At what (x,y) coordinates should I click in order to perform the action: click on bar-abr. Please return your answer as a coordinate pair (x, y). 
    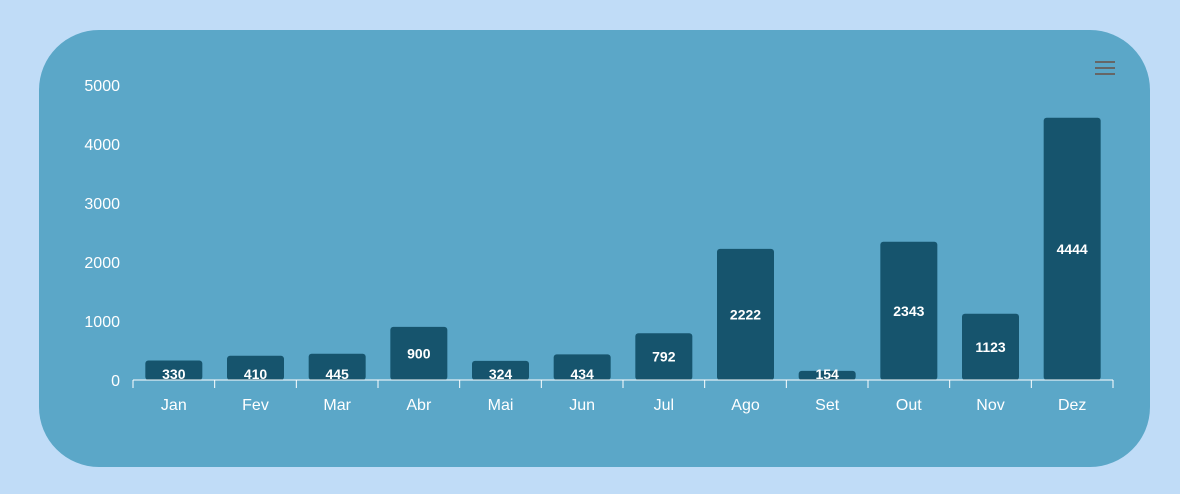
    Looking at the image, I should click on (419, 353).